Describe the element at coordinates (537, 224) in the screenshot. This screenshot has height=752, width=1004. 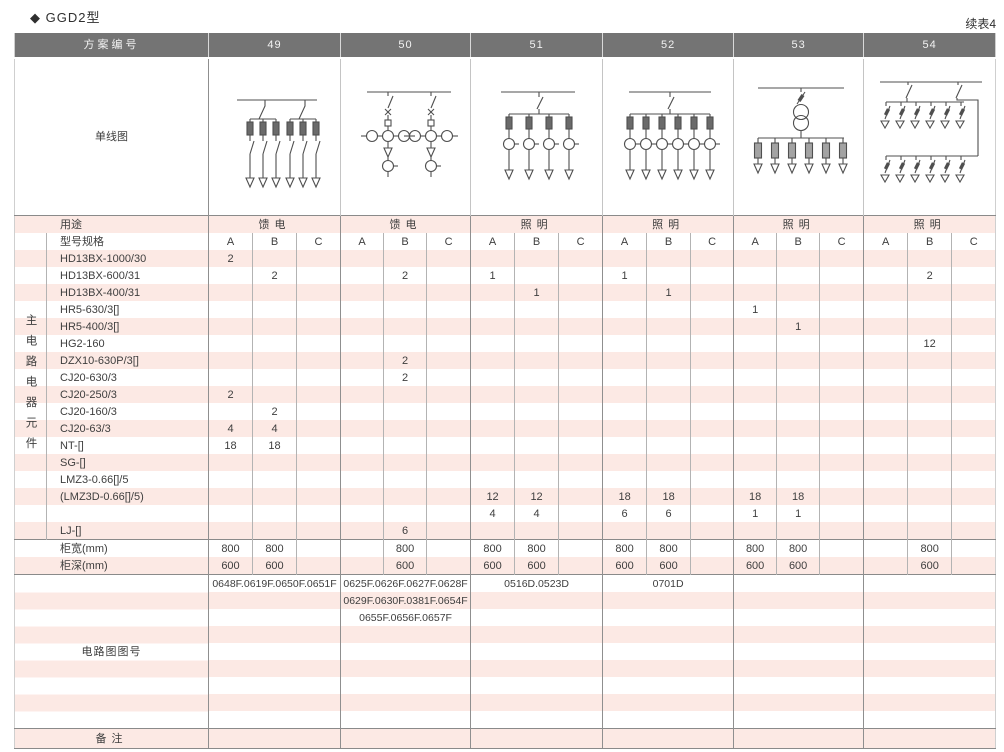
I see `usage-cell: 照明` at that location.